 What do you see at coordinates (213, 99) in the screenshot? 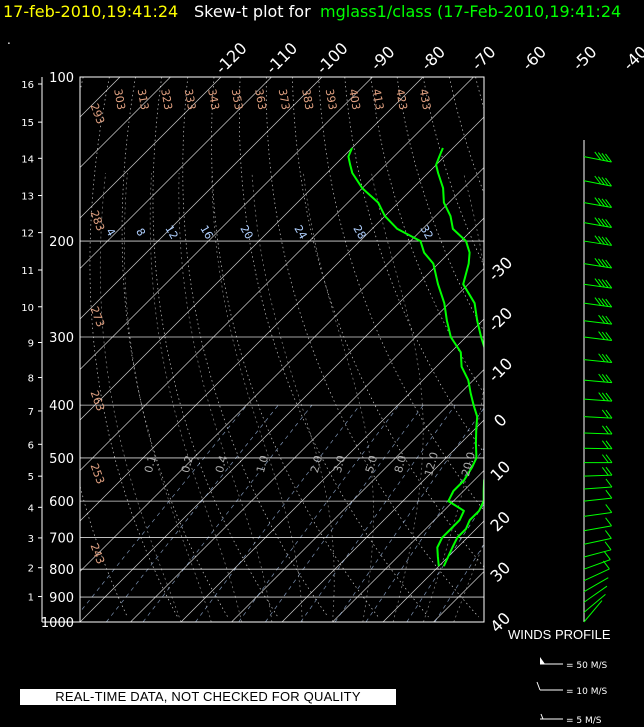
I see `theta-top-label: 343` at bounding box center [213, 99].